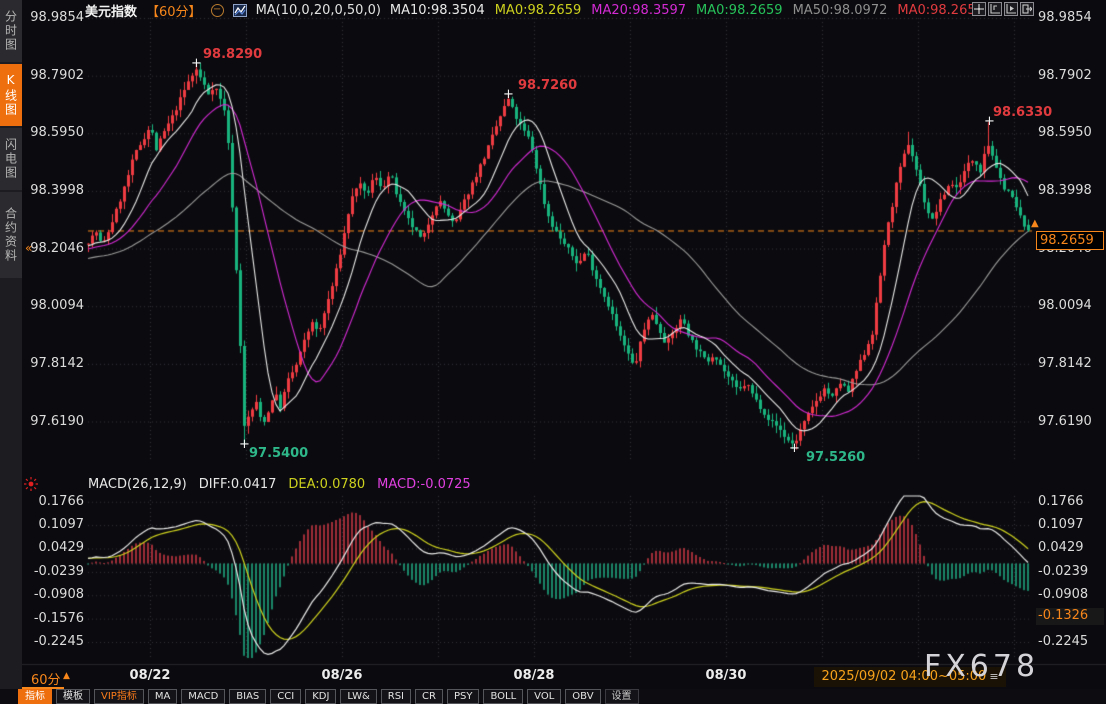 This screenshot has height=704, width=1106. I want to click on toolbar-button-CCI: CCI, so click(286, 696).